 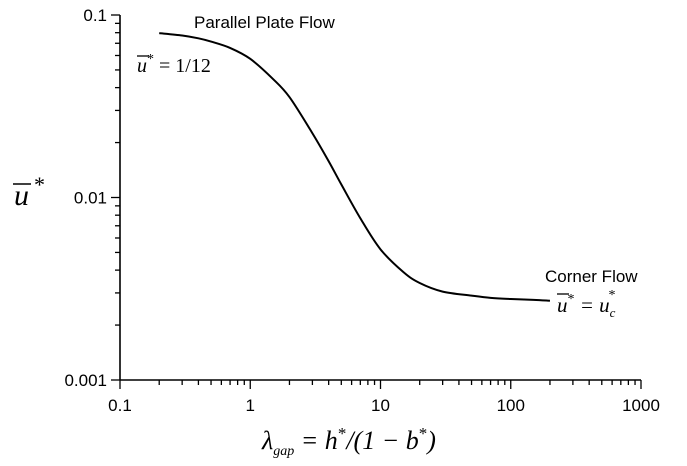 What do you see at coordinates (120, 405) in the screenshot?
I see `x-tick-label: 0.1` at bounding box center [120, 405].